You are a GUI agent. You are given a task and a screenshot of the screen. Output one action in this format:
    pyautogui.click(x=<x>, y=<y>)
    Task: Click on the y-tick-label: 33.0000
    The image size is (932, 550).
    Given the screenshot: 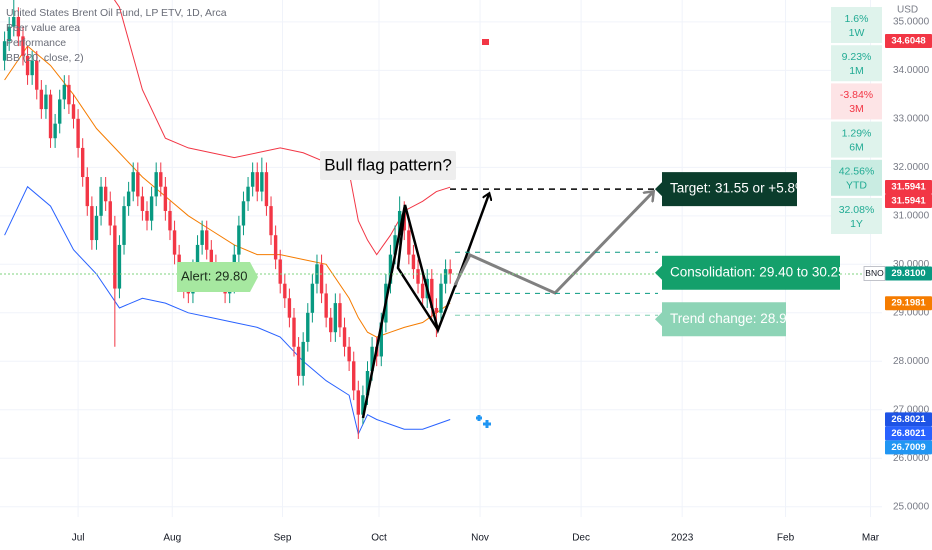 What is the action you would take?
    pyautogui.click(x=911, y=118)
    